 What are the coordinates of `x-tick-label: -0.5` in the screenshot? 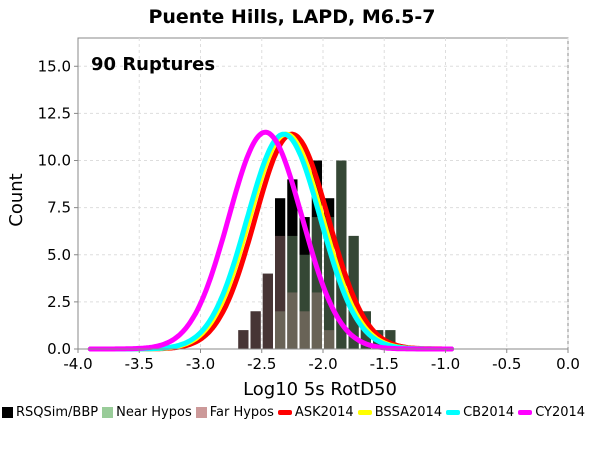 It's located at (506, 364).